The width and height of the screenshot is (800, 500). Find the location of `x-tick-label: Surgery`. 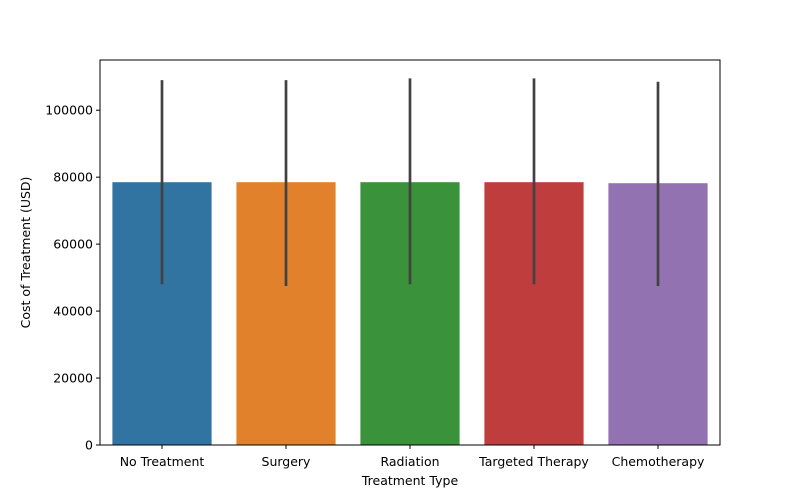

x-tick-label: Surgery is located at coordinates (287, 461).